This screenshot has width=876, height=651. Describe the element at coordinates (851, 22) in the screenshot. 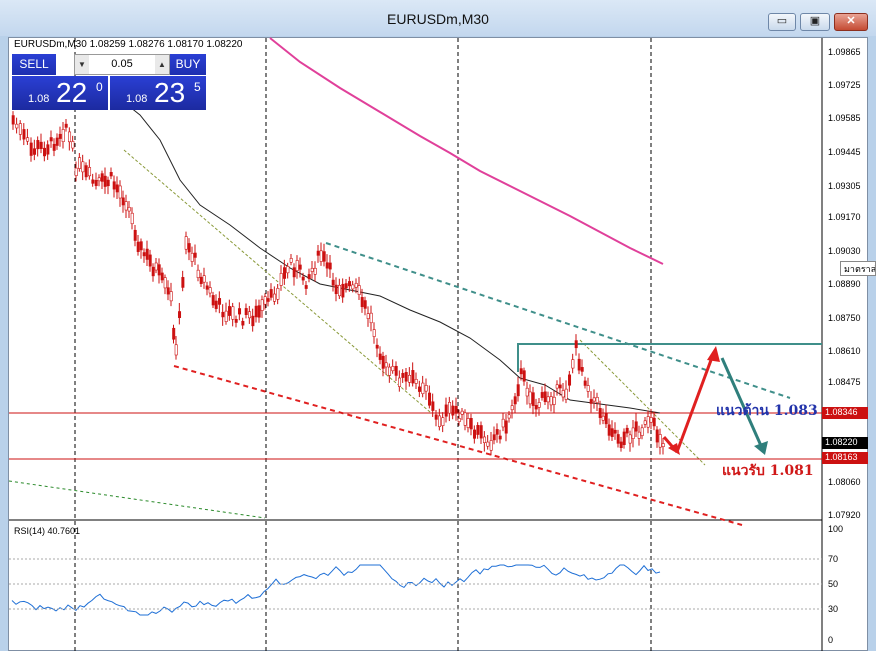

I see `close-button: ✕` at that location.